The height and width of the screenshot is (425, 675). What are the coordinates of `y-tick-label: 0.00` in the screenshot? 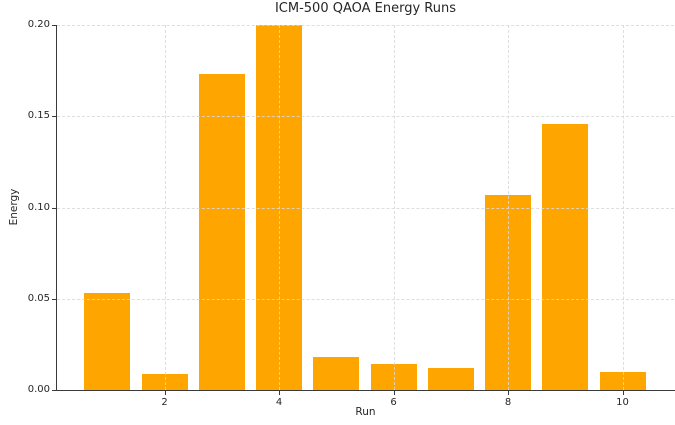 It's located at (38, 389).